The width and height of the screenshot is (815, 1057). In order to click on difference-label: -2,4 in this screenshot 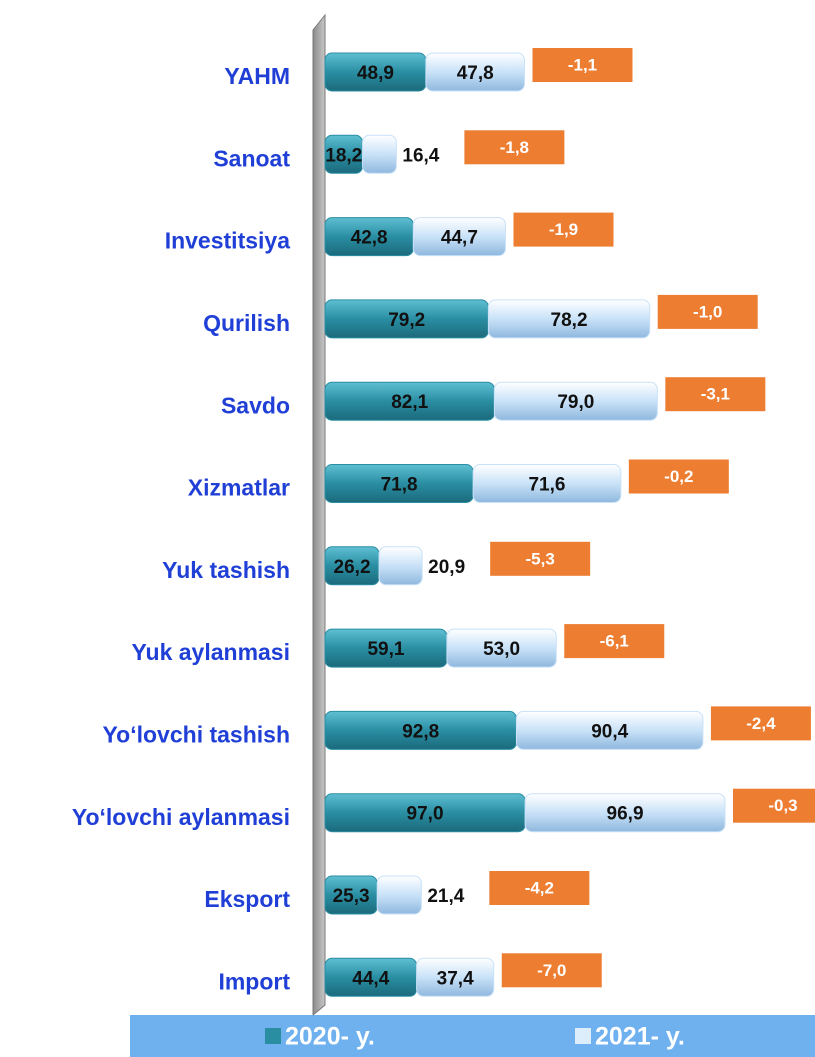, I will do `click(761, 723)`.